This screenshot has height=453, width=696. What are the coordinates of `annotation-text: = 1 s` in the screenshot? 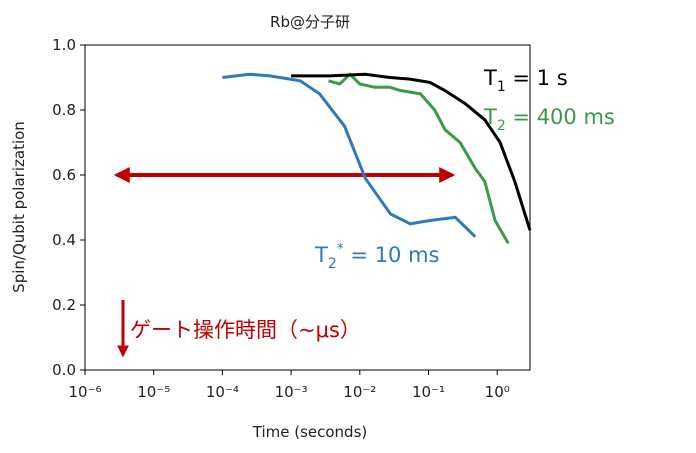 It's located at (537, 78).